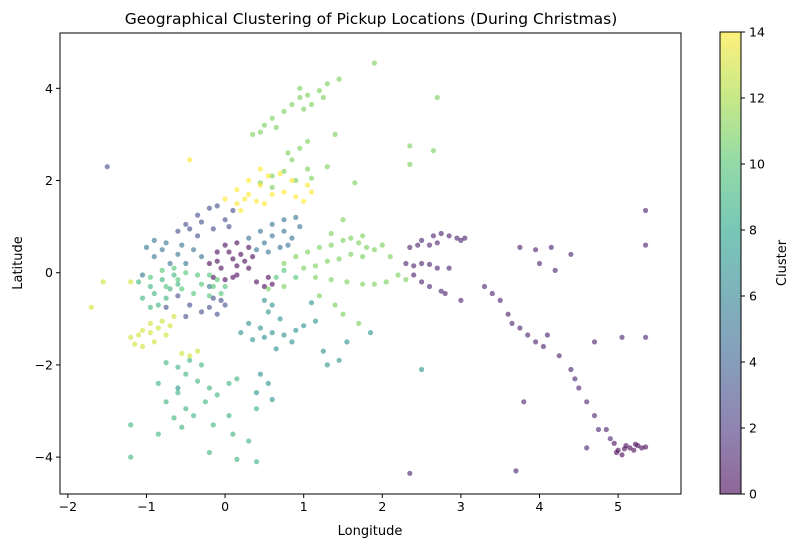 The height and width of the screenshot is (547, 798). Describe the element at coordinates (370, 531) in the screenshot. I see `x-axis-label: Longitude` at that location.